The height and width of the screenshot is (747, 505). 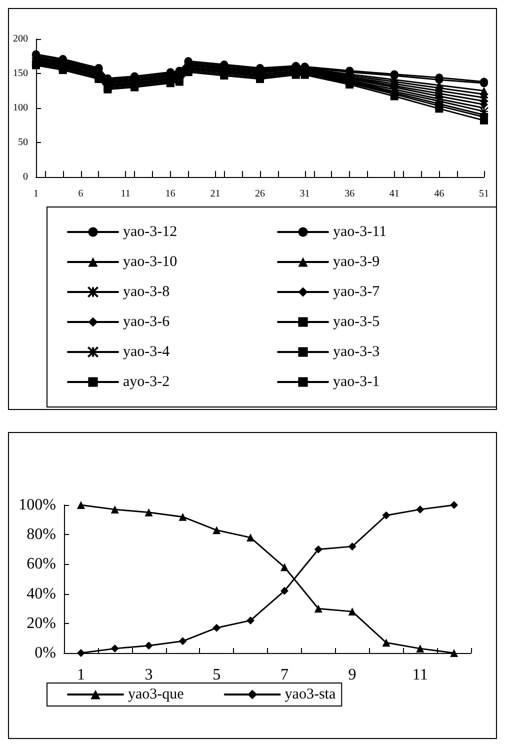 I want to click on y-tick-label: 150, so click(x=20, y=73).